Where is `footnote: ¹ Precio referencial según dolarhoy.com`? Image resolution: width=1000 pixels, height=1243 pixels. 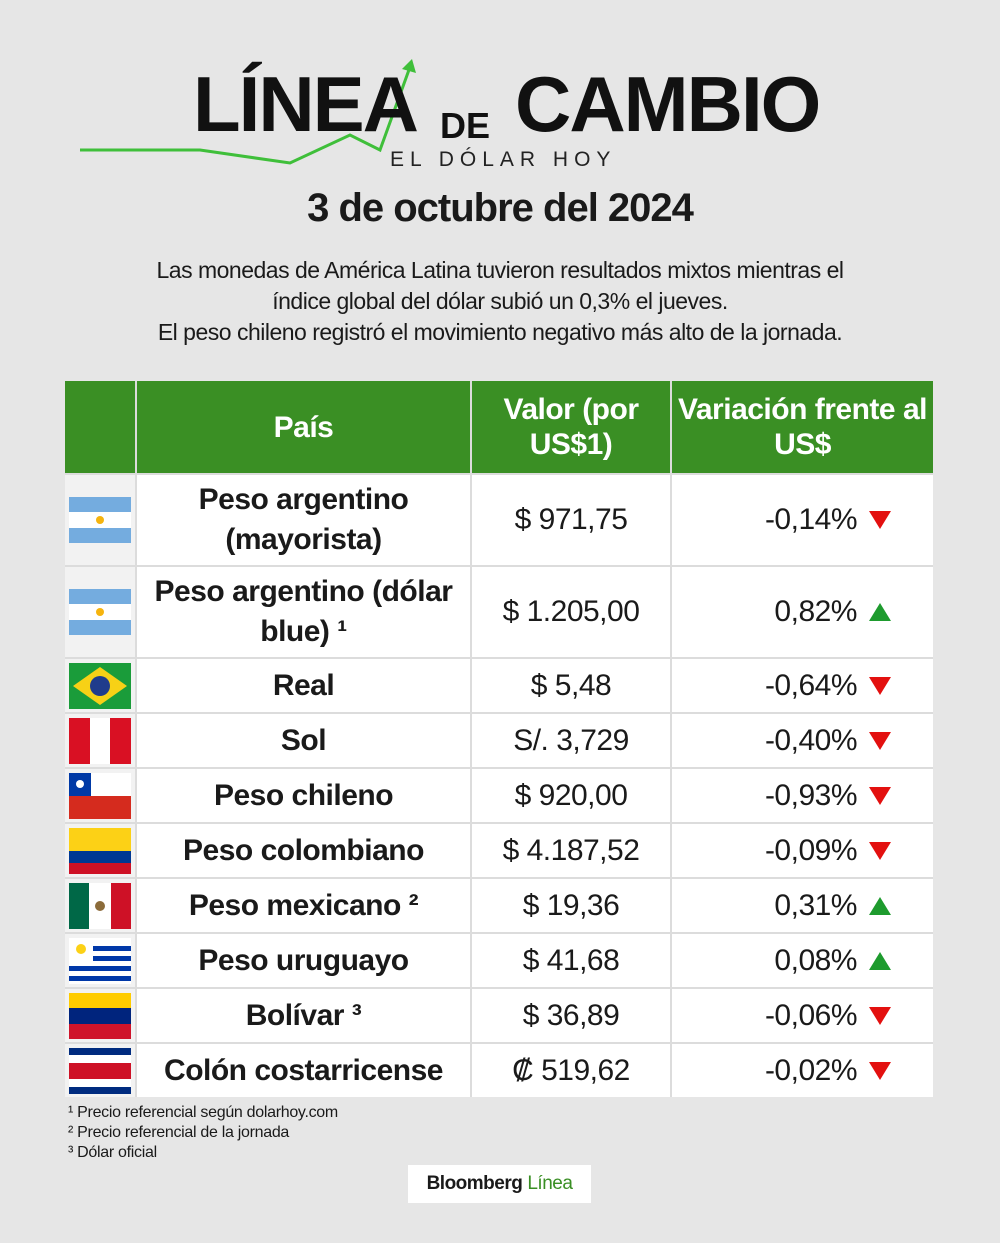 footnote: ¹ Precio referencial según dolarhoy.com is located at coordinates (203, 1112).